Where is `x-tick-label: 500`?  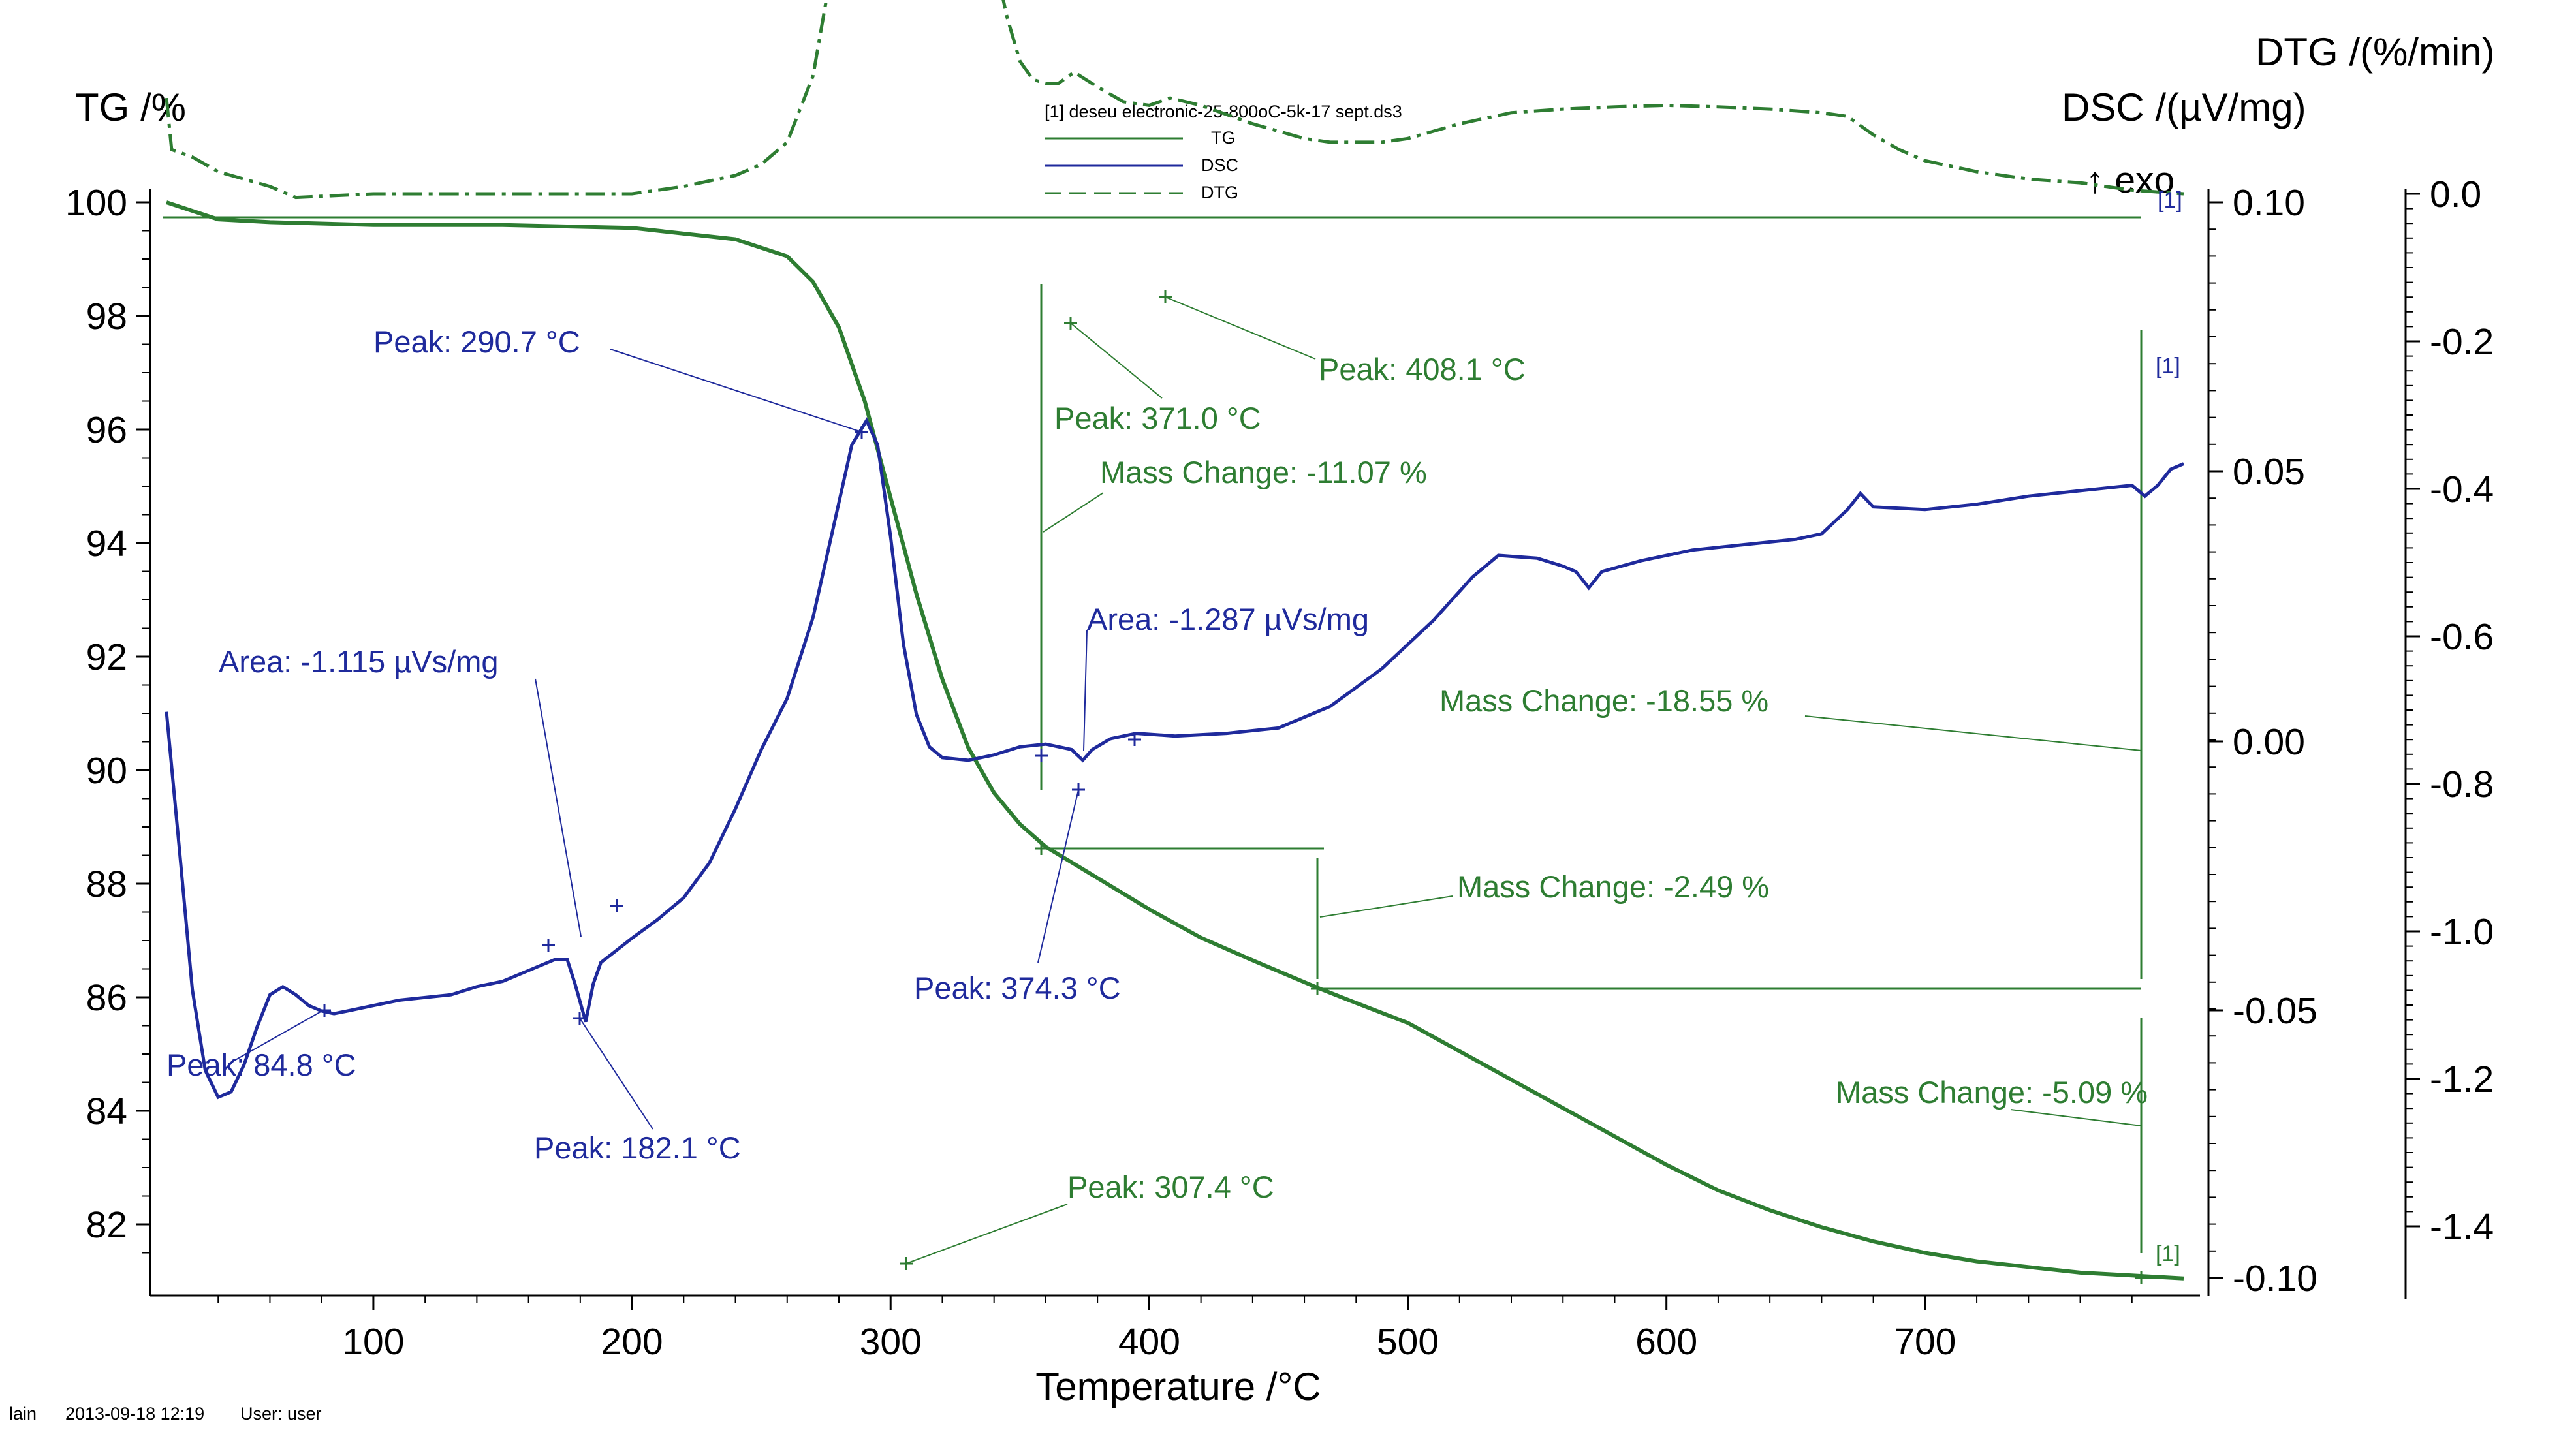 x-tick-label: 500 is located at coordinates (1408, 1342).